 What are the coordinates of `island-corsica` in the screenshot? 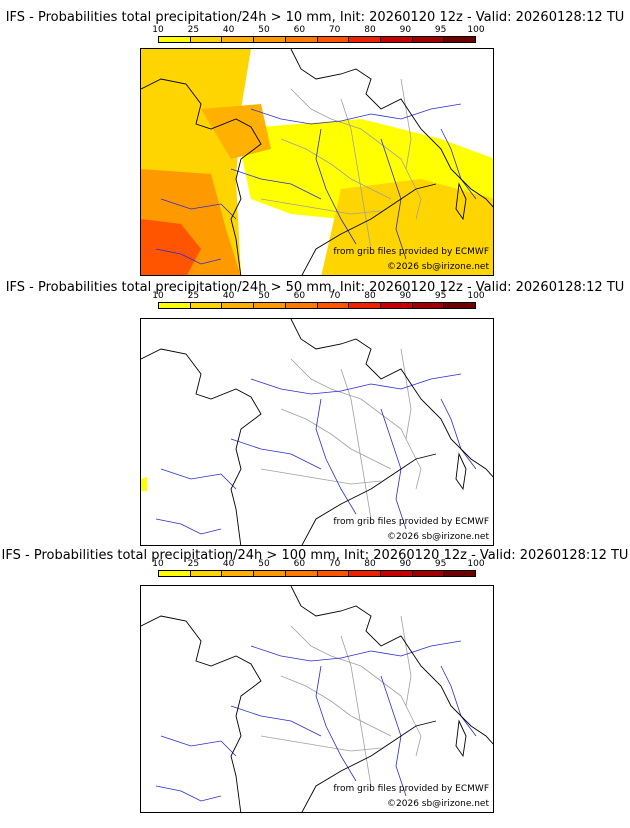 It's located at (461, 471).